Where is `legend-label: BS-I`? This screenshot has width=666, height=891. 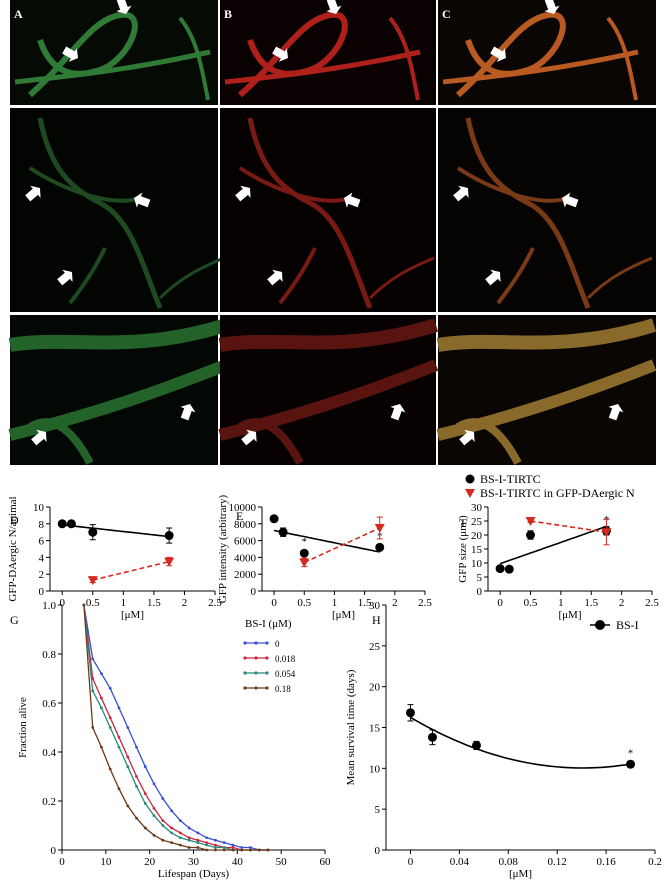 legend-label: BS-I is located at coordinates (627, 625).